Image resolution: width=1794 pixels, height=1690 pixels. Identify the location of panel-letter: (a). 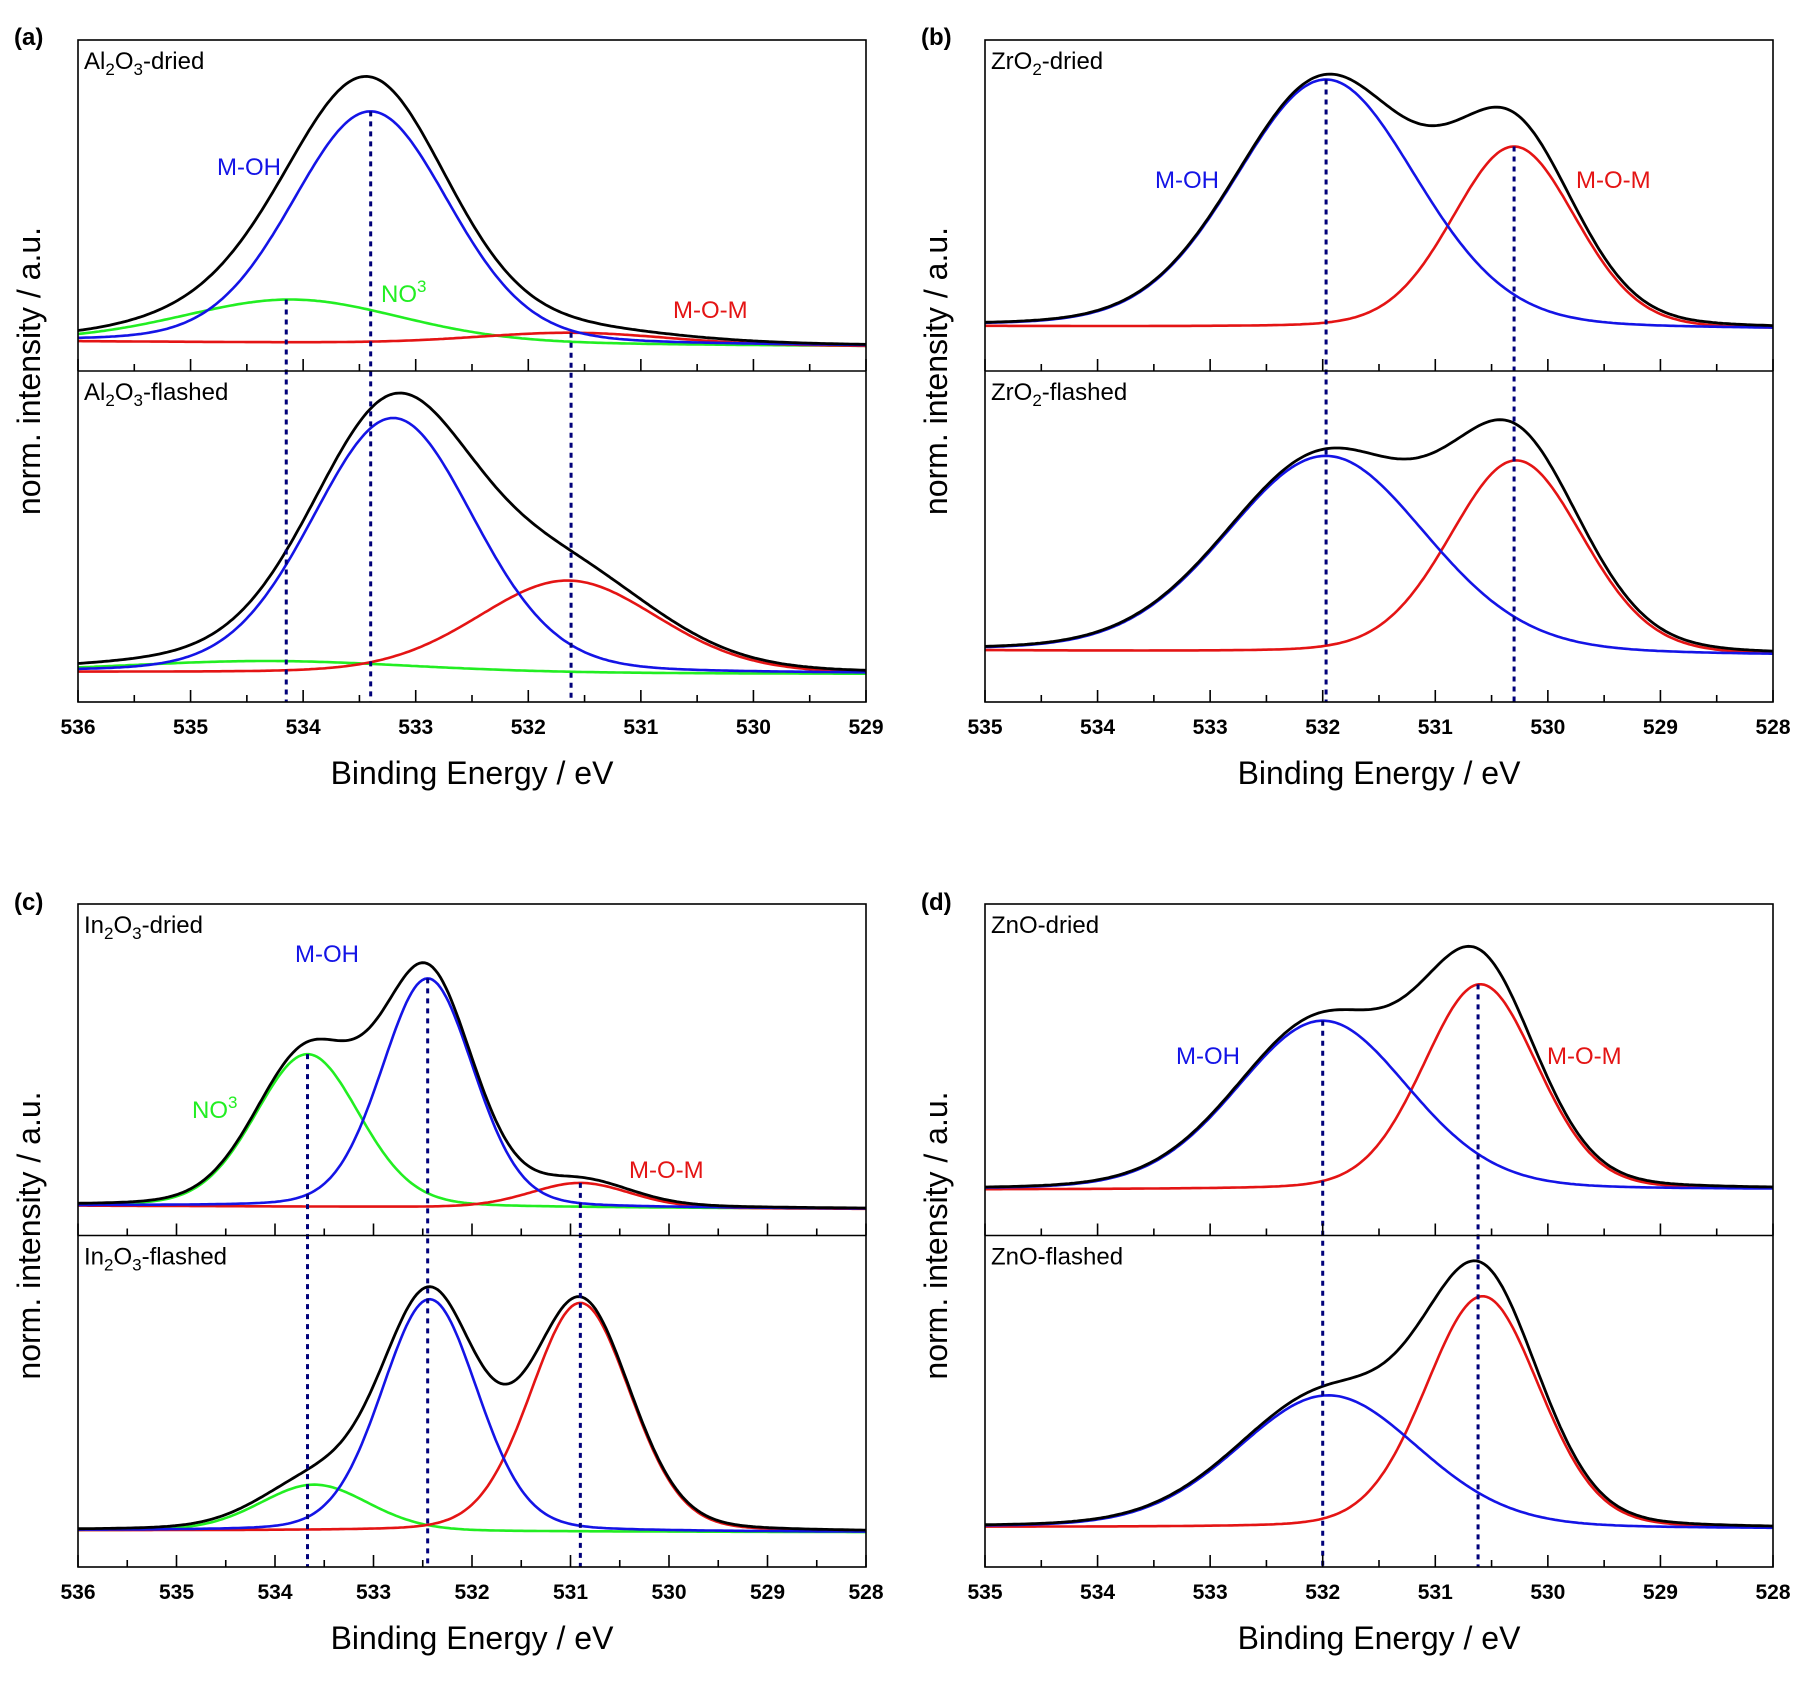
(28, 37).